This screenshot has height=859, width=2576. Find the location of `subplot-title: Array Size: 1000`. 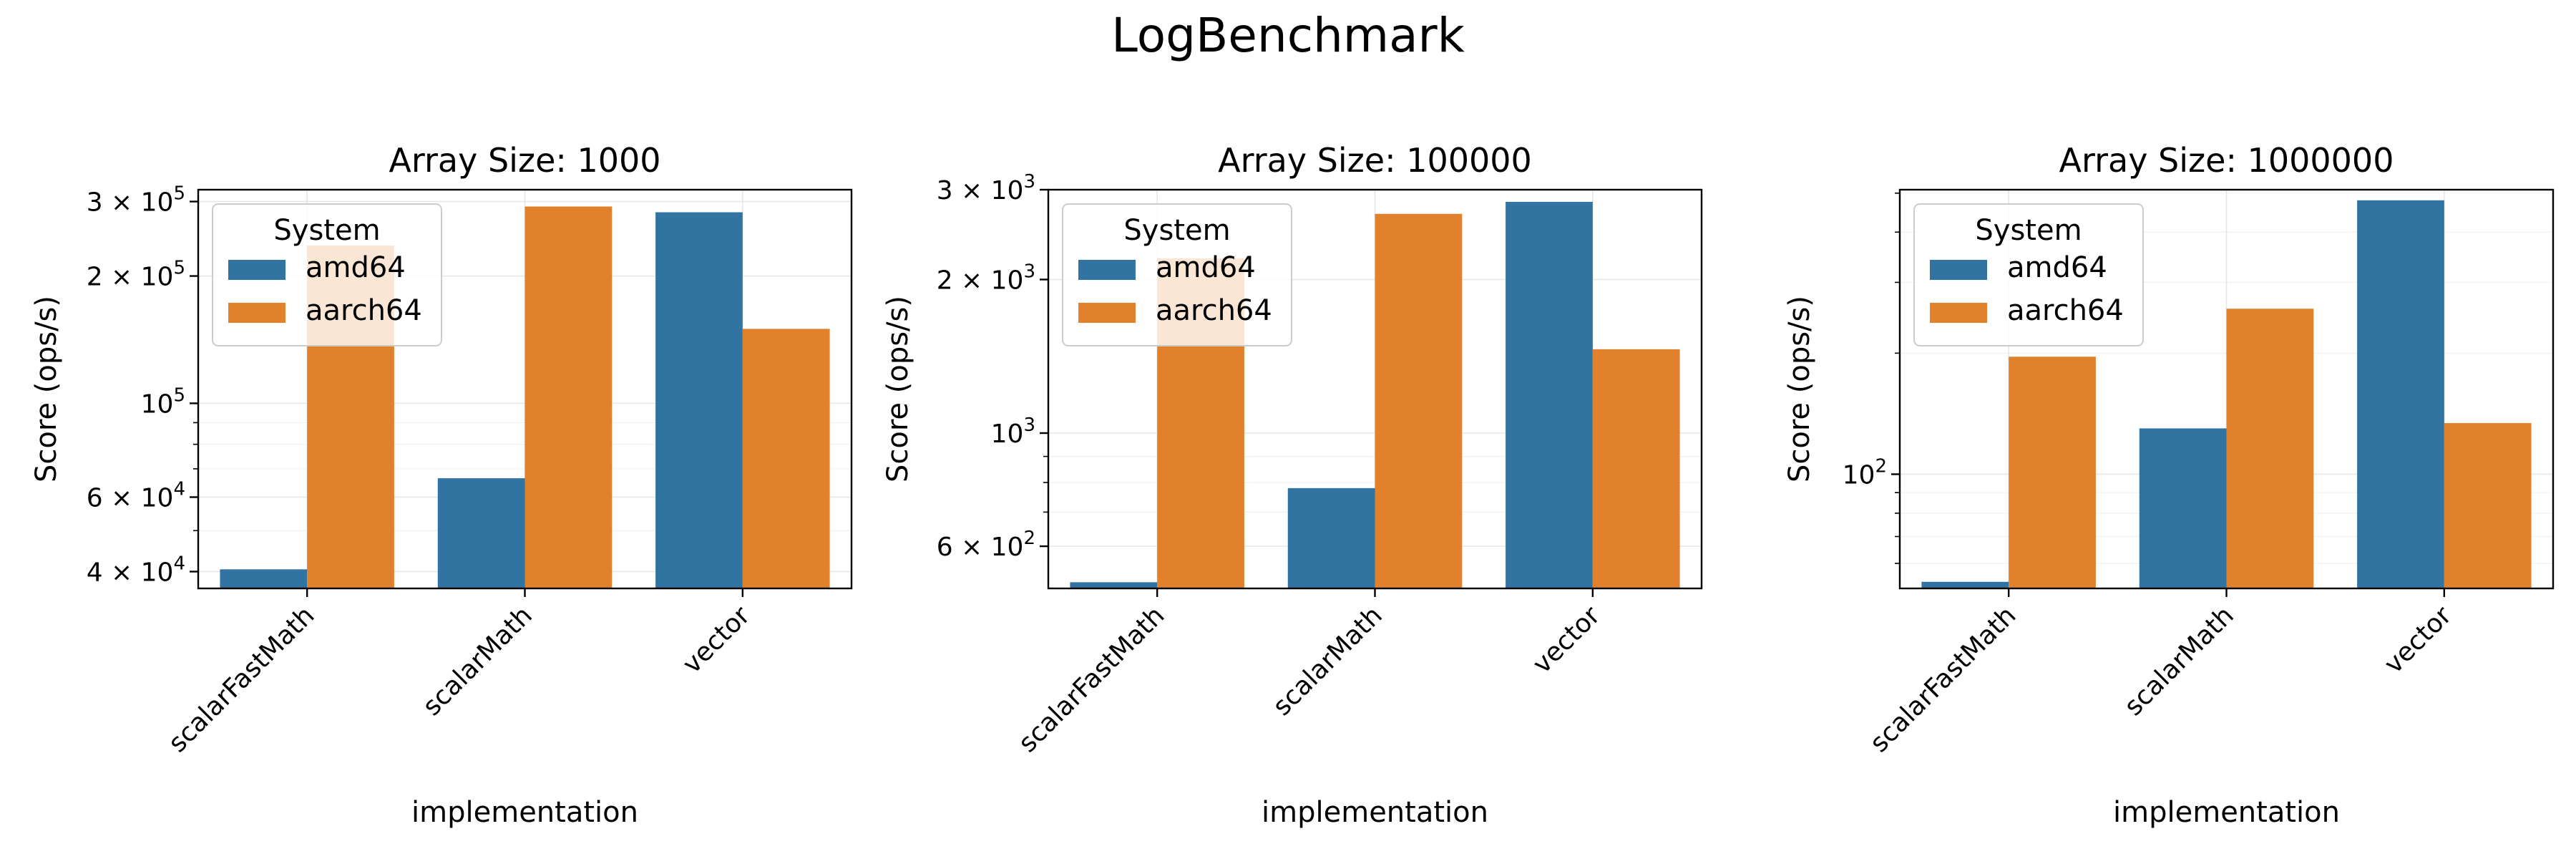

subplot-title: Array Size: 1000 is located at coordinates (524, 160).